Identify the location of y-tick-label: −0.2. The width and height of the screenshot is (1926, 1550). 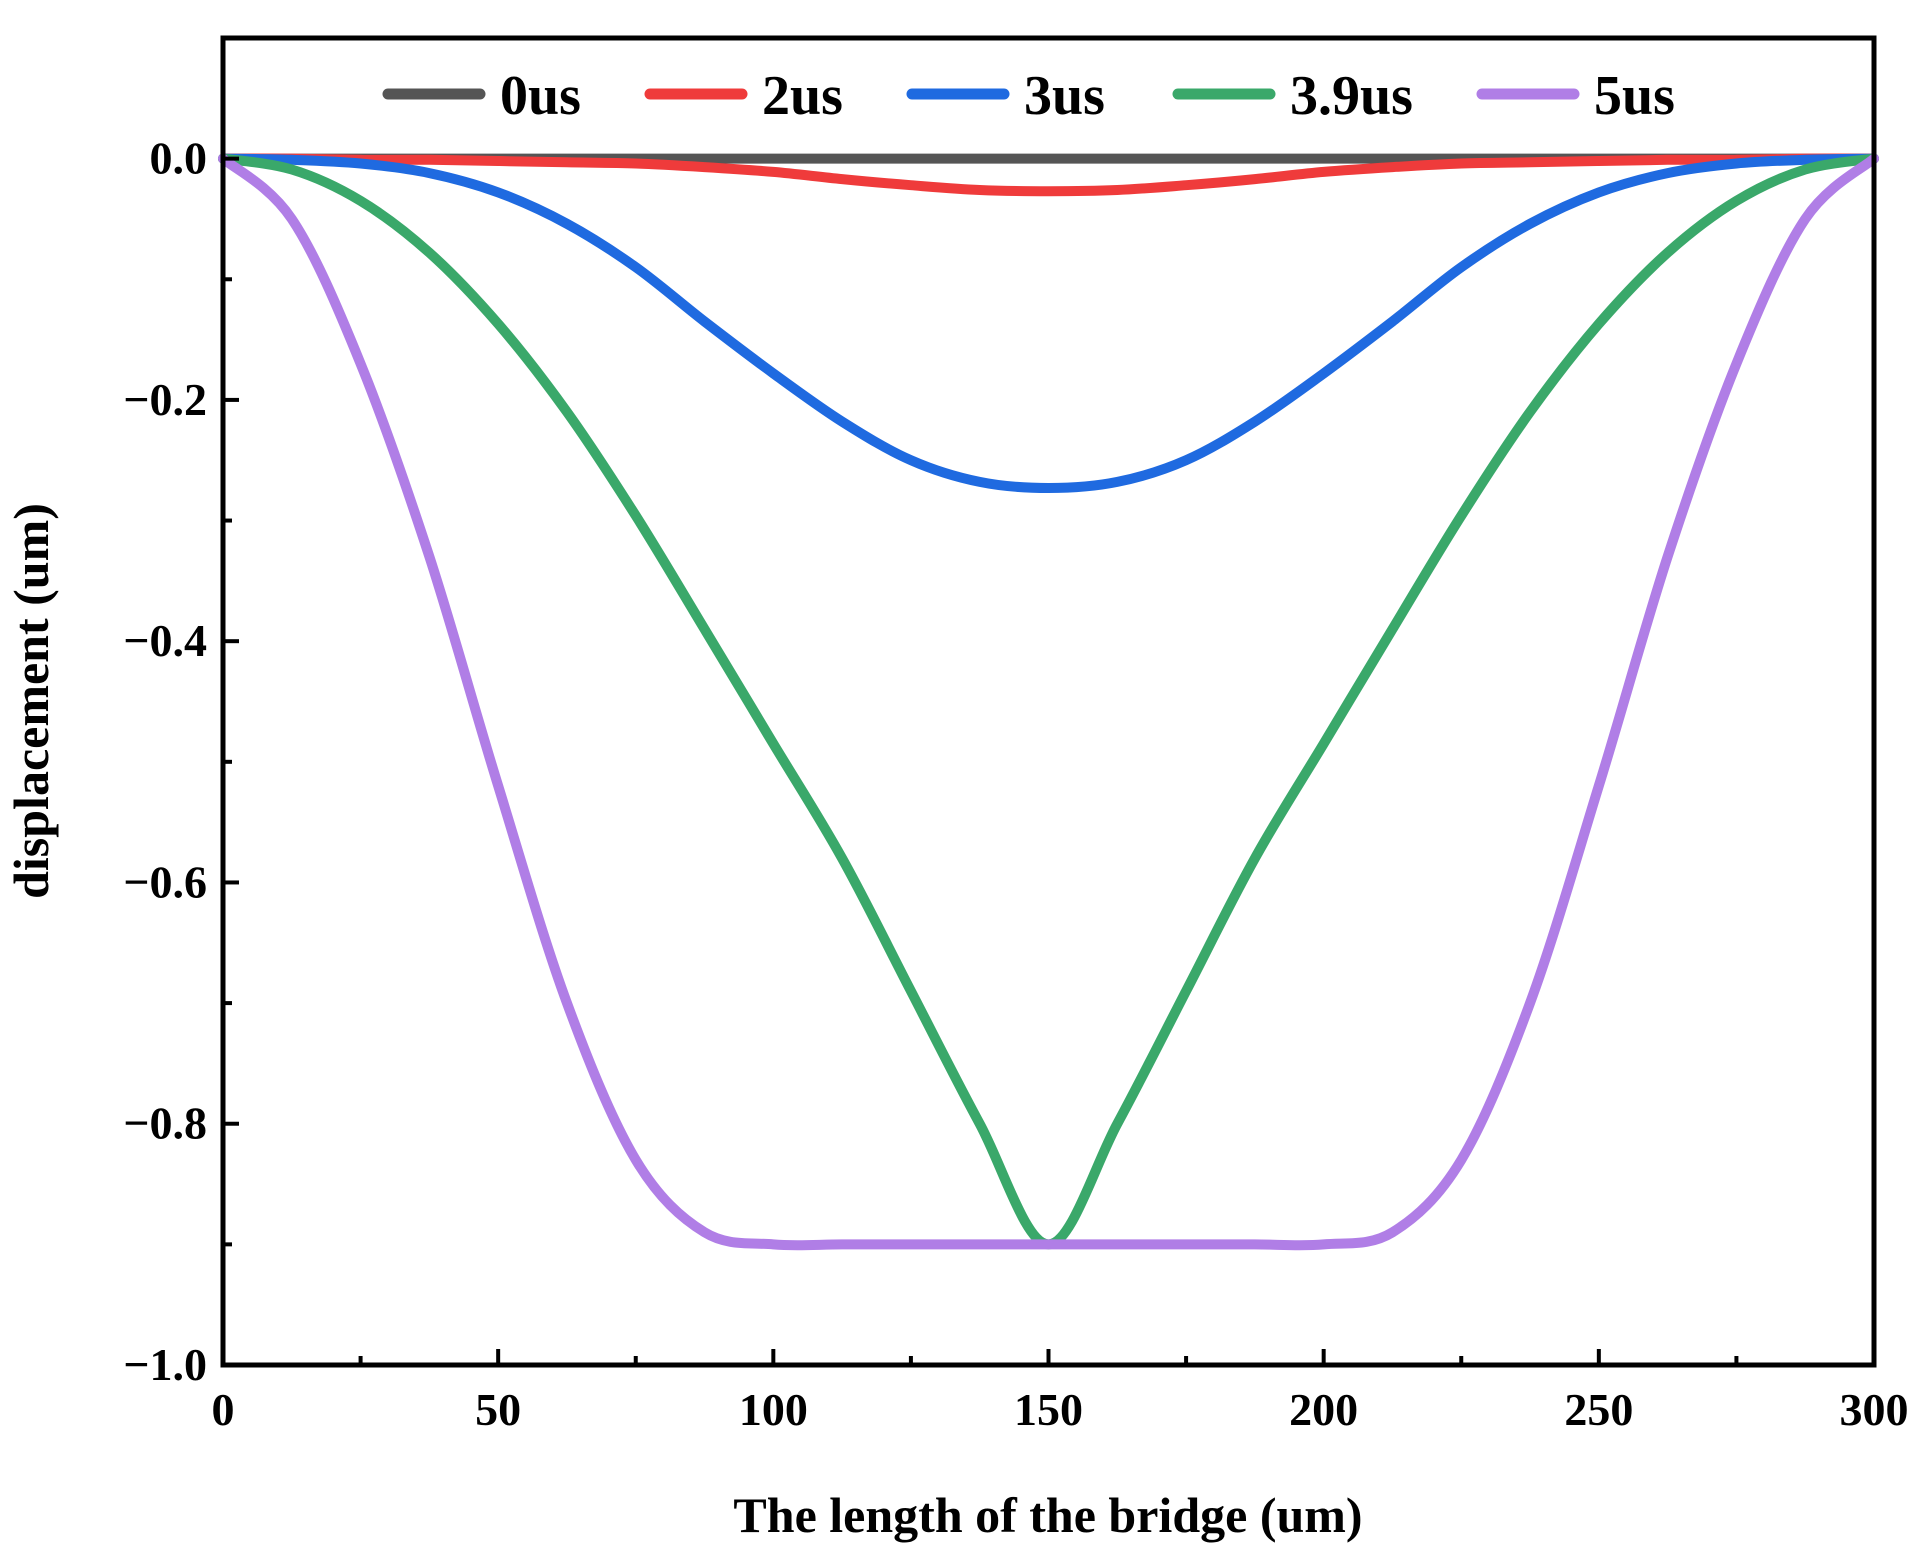
(165, 399).